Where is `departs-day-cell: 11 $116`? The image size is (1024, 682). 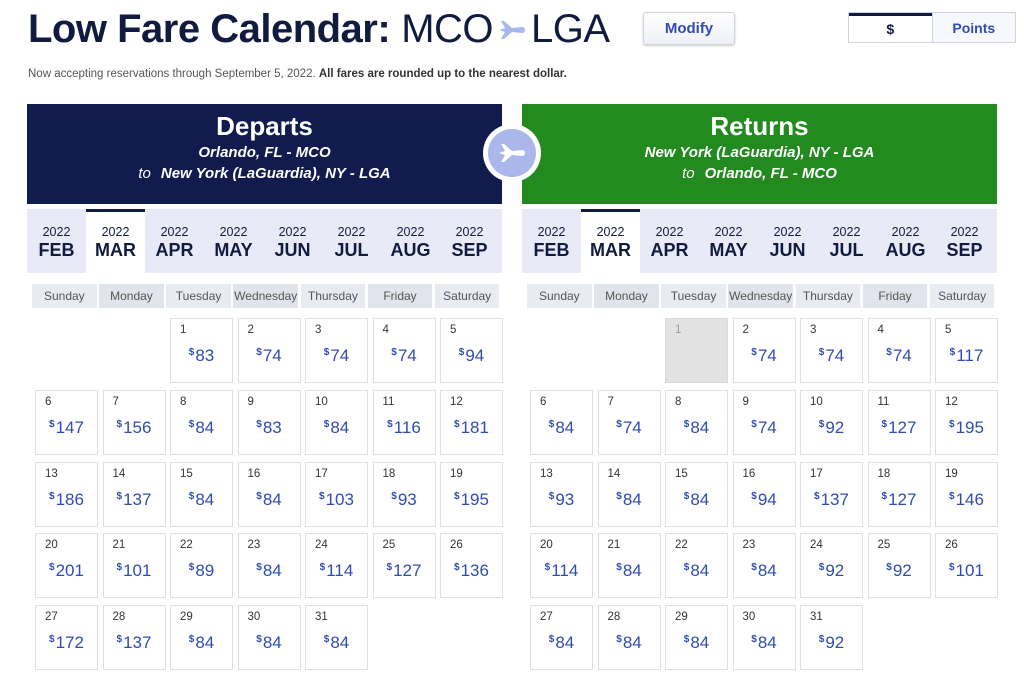 departs-day-cell: 11 $116 is located at coordinates (404, 422).